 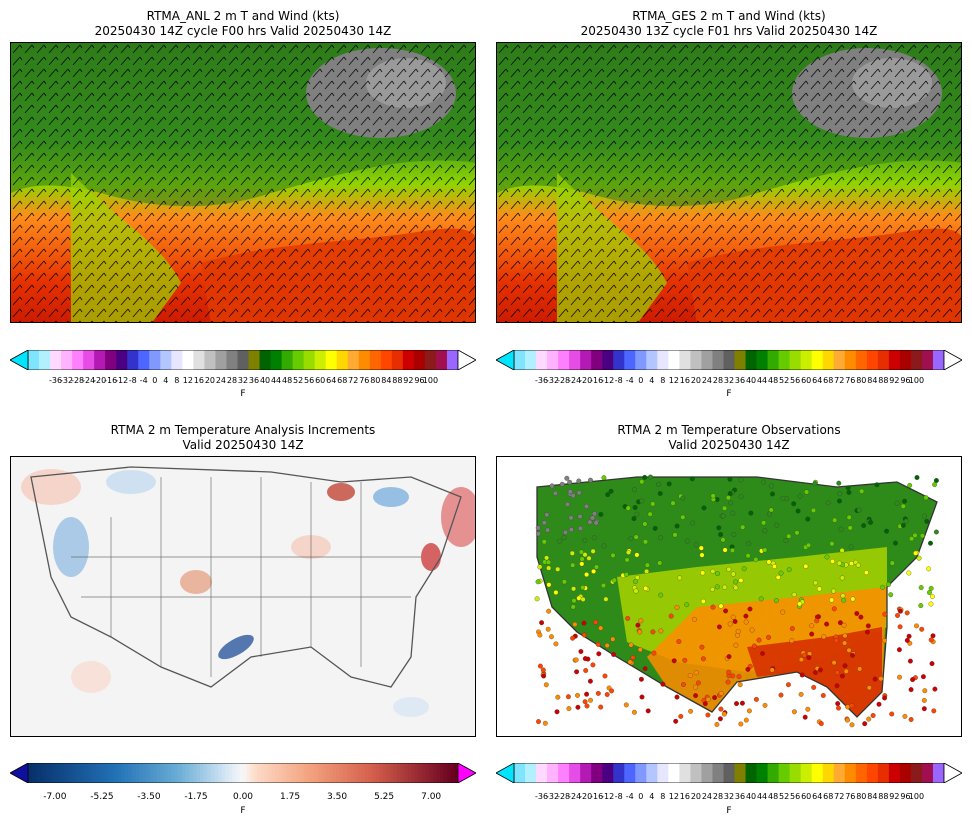 I want to click on colorbar-under-arrow, so click(x=19, y=773).